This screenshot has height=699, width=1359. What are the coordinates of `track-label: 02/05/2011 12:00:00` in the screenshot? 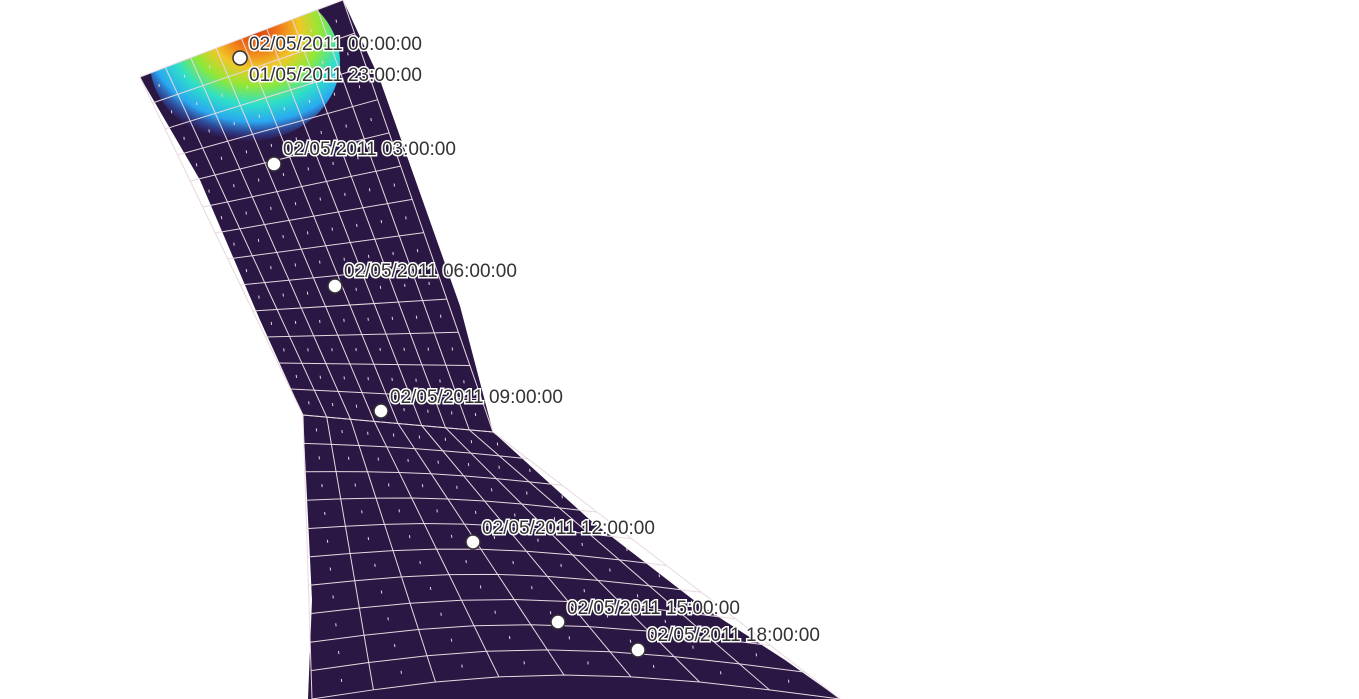 It's located at (568, 528).